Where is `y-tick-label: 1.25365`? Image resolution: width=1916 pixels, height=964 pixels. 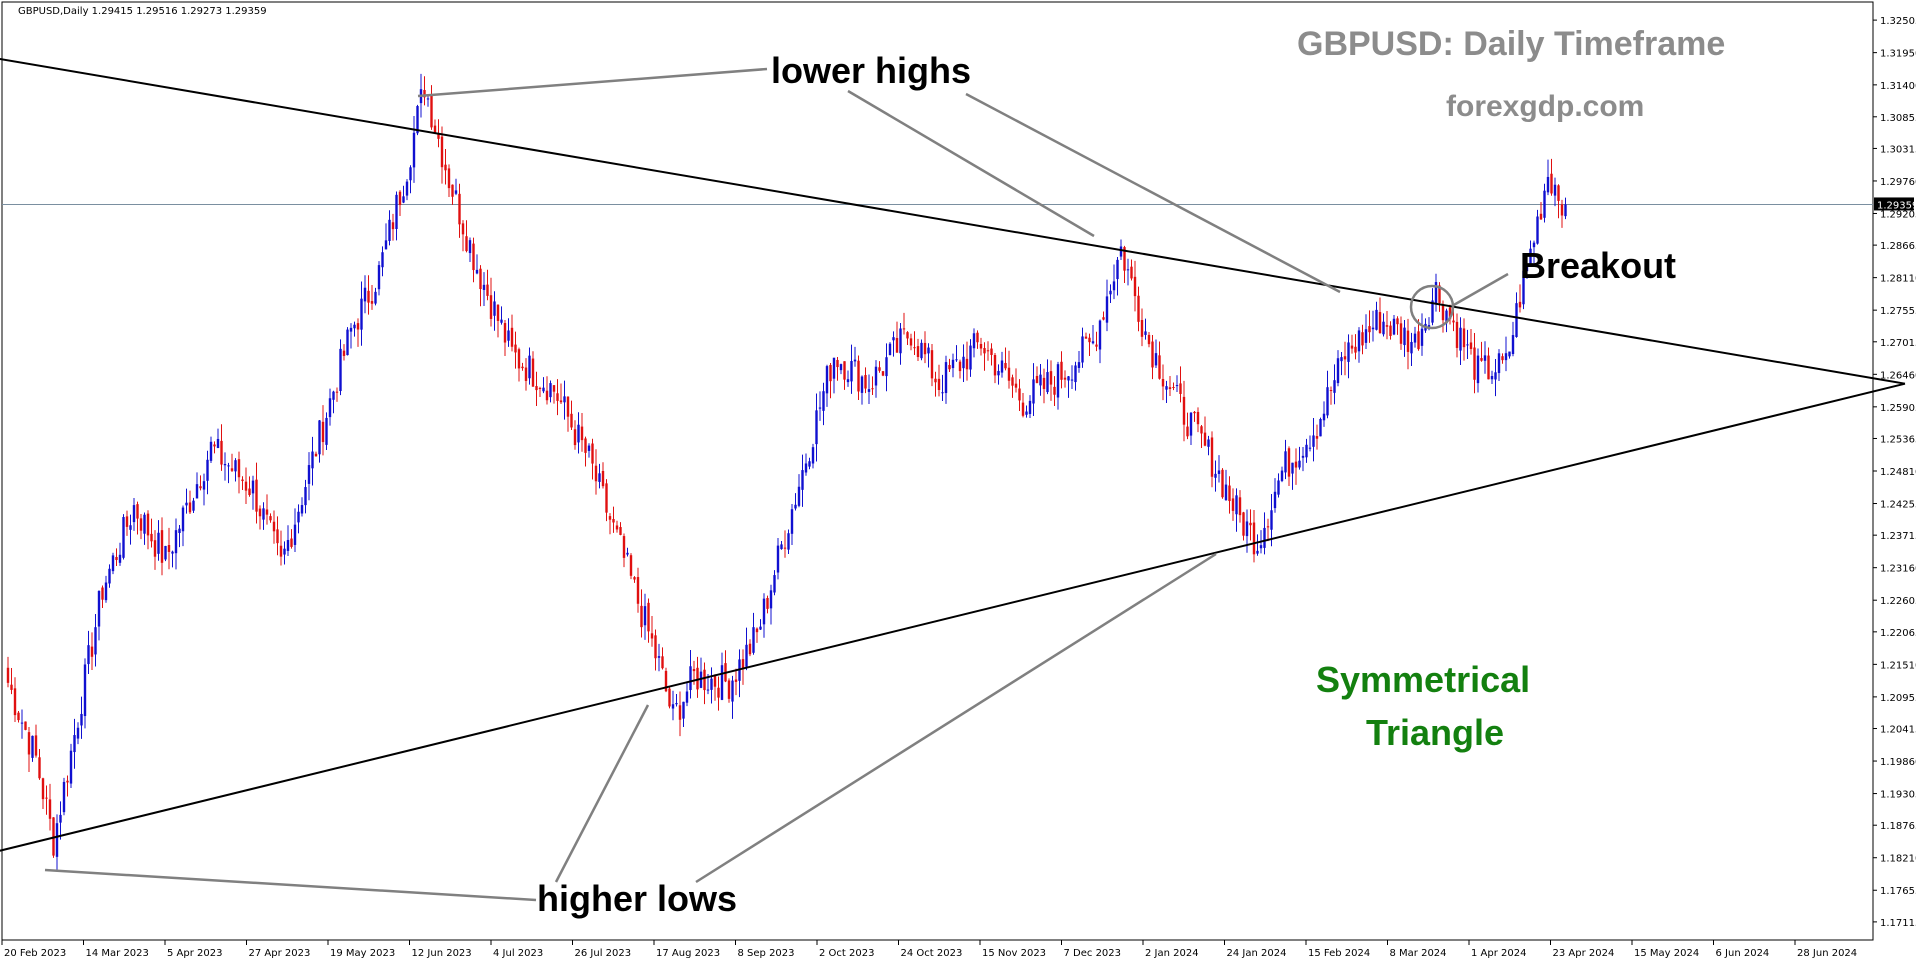 y-tick-label: 1.25365 is located at coordinates (1898, 439).